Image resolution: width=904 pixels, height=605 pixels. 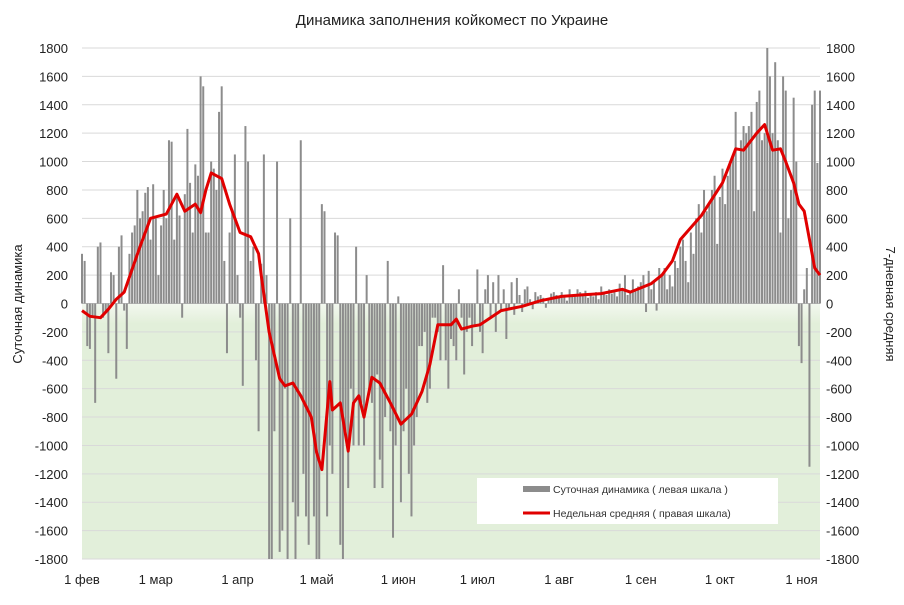 What do you see at coordinates (51, 559) in the screenshot?
I see `left-tick-label: -1800` at bounding box center [51, 559].